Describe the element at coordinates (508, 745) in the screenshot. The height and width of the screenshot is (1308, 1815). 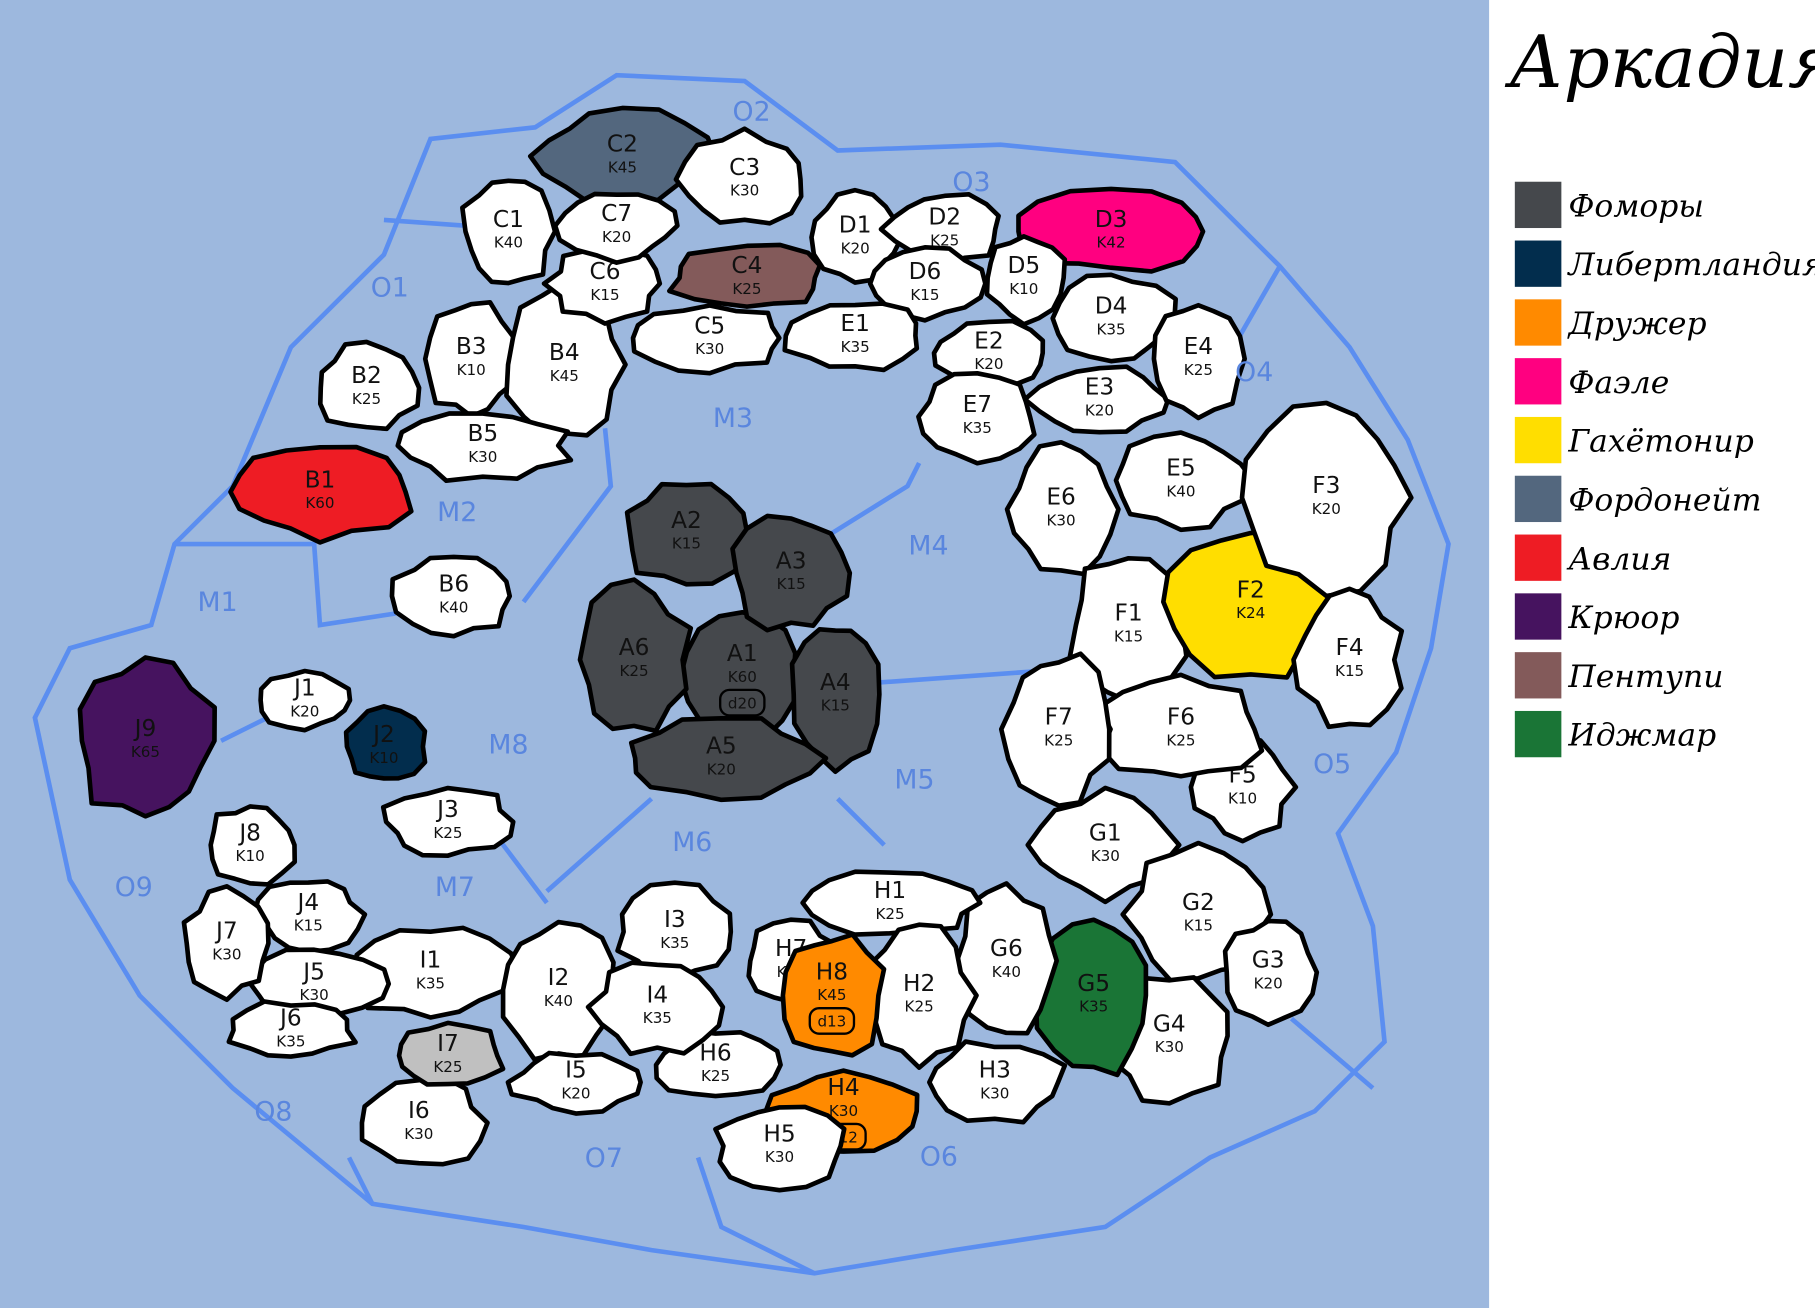
I see `sea-zone-m8: M8` at that location.